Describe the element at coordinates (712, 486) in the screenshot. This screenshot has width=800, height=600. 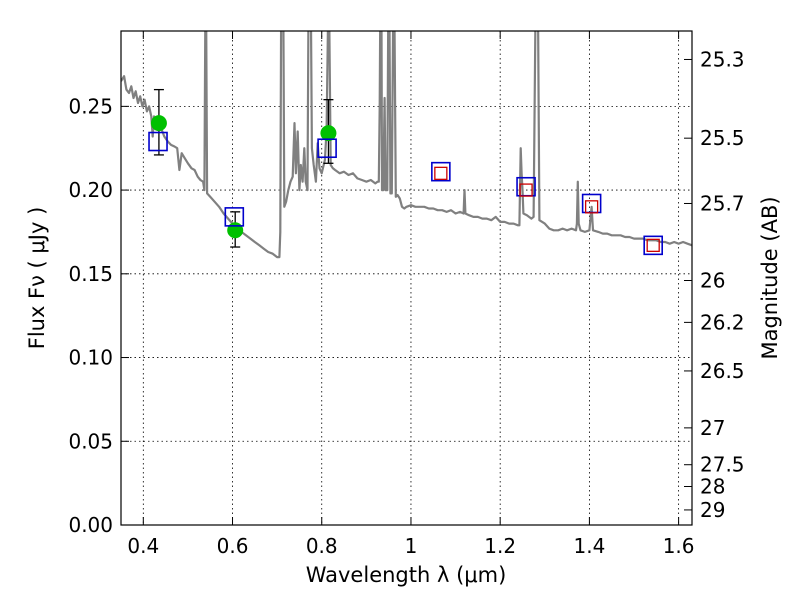
I see `right-tick-label: 28` at that location.